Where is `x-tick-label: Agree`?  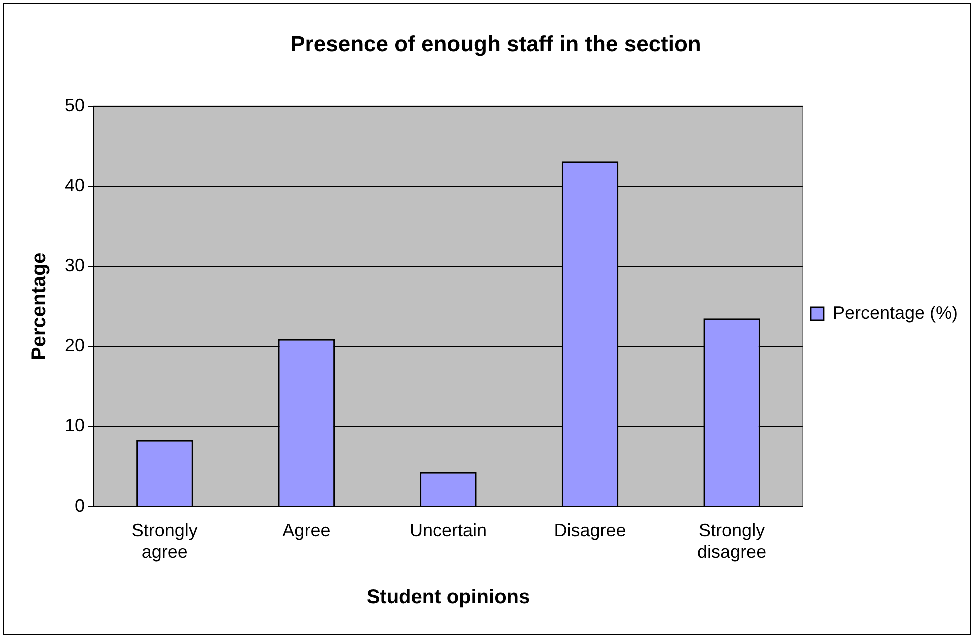
x-tick-label: Agree is located at coordinates (306, 530).